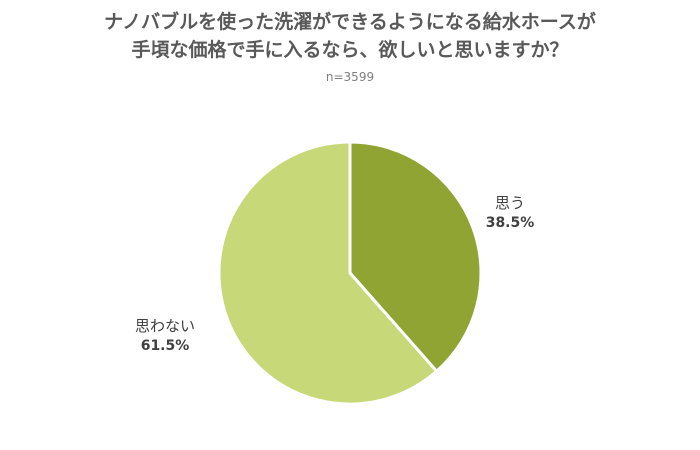 The width and height of the screenshot is (700, 450). Describe the element at coordinates (510, 213) in the screenshot. I see `slice-label-agree: 思う 38.5%` at that location.